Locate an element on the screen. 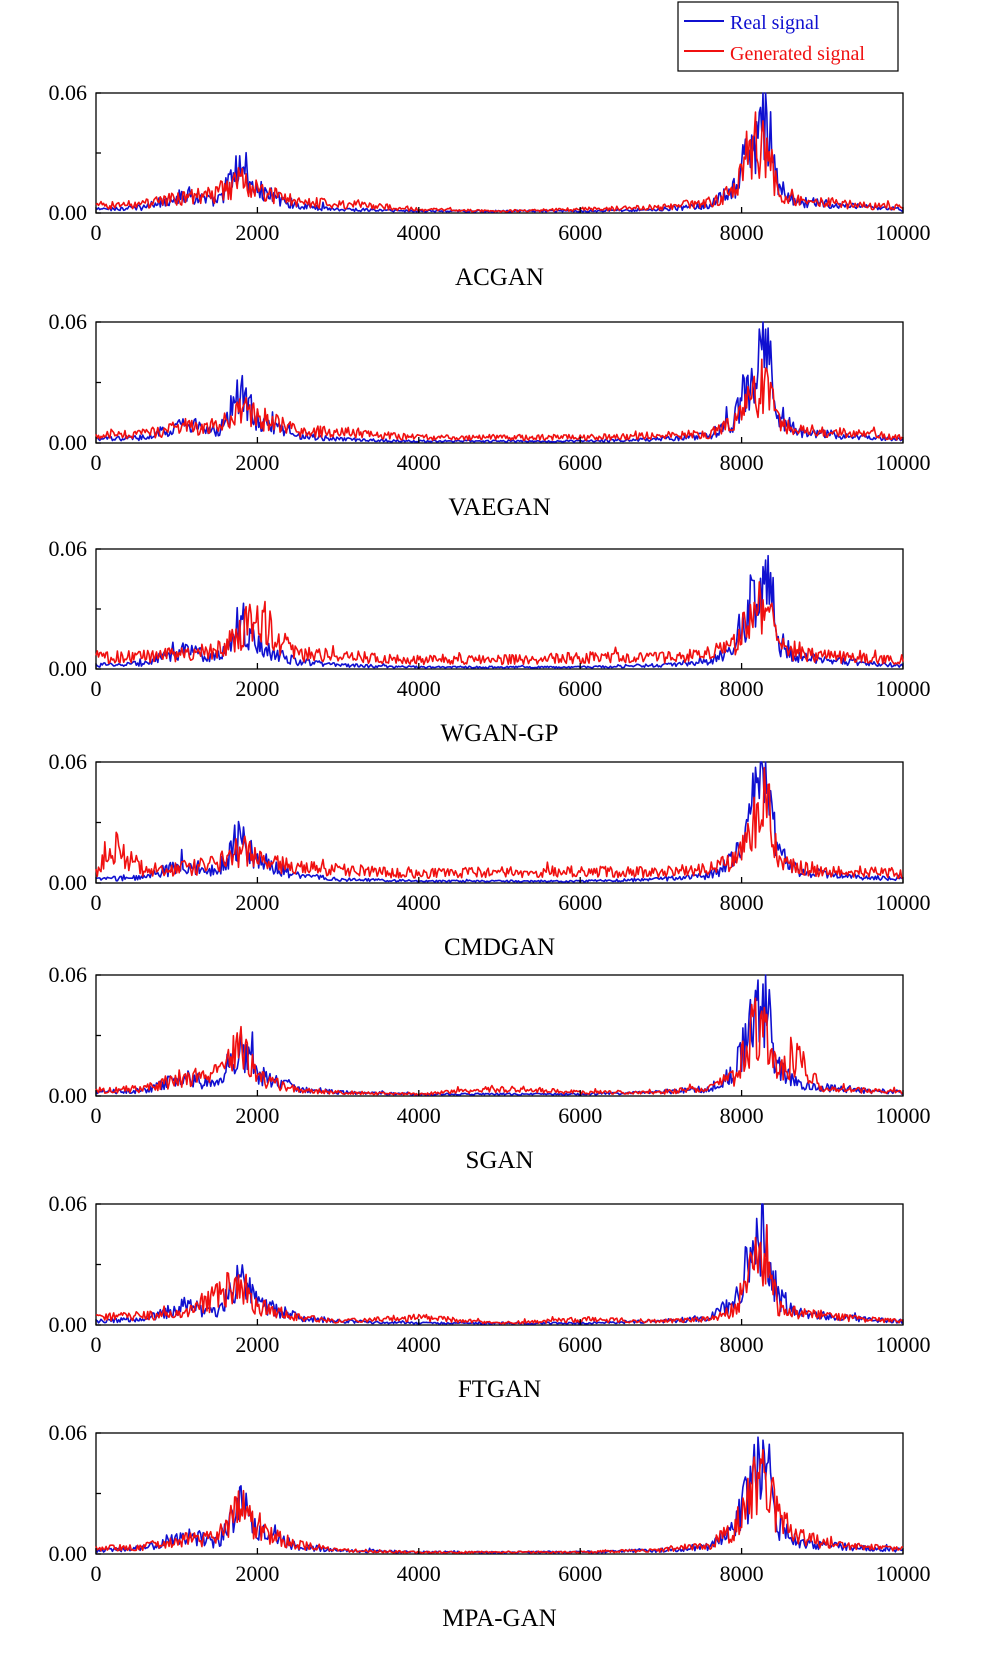 The width and height of the screenshot is (984, 1663). chart-panel: 0 2000 4000 6000 8000 10000 0.00 0.06 SGAN is located at coordinates (490, 1068).